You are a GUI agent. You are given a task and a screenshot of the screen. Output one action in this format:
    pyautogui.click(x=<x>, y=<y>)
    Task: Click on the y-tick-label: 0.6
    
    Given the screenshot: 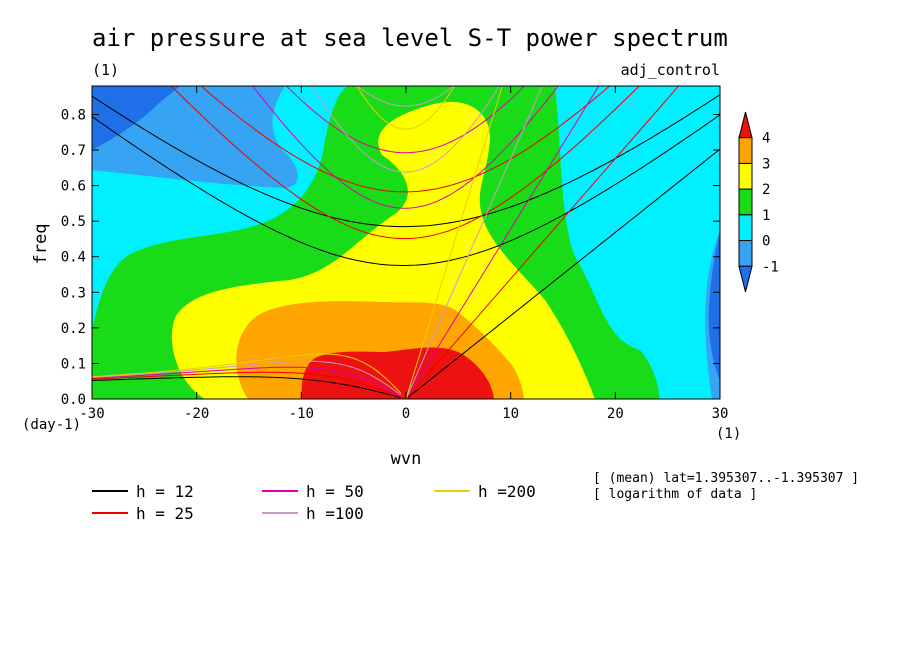 What is the action you would take?
    pyautogui.click(x=73, y=187)
    